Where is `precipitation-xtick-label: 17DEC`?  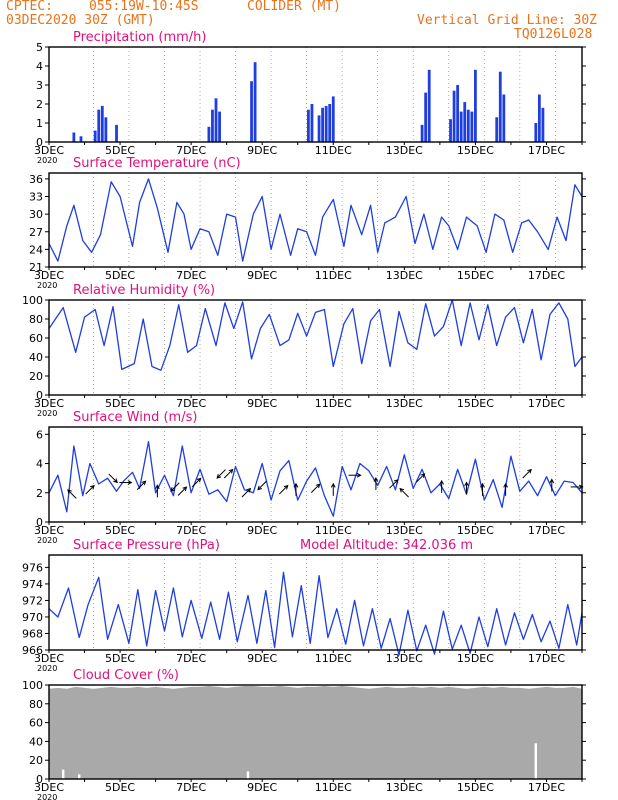
precipitation-xtick-label: 17DEC is located at coordinates (546, 150).